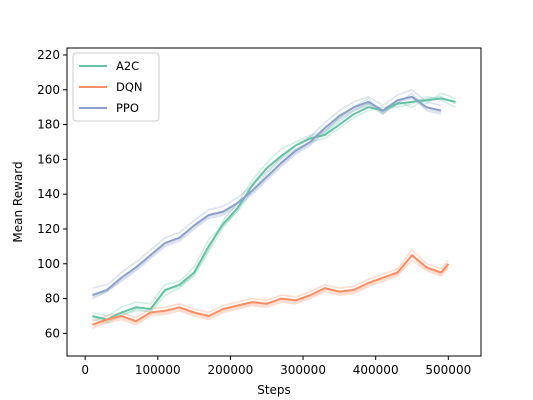  I want to click on x-tick-label: 500000, so click(448, 370).